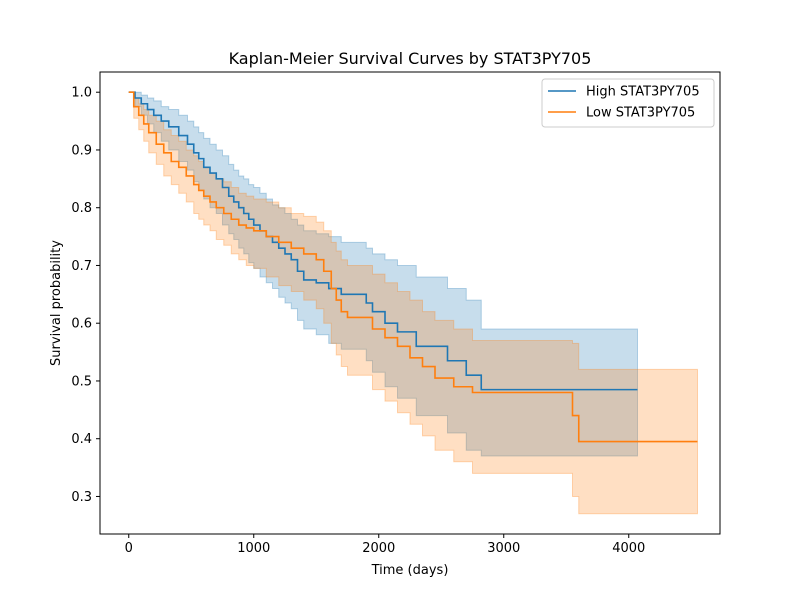  I want to click on legend-label-low-stat3py705: Low STAT3PY705, so click(640, 113).